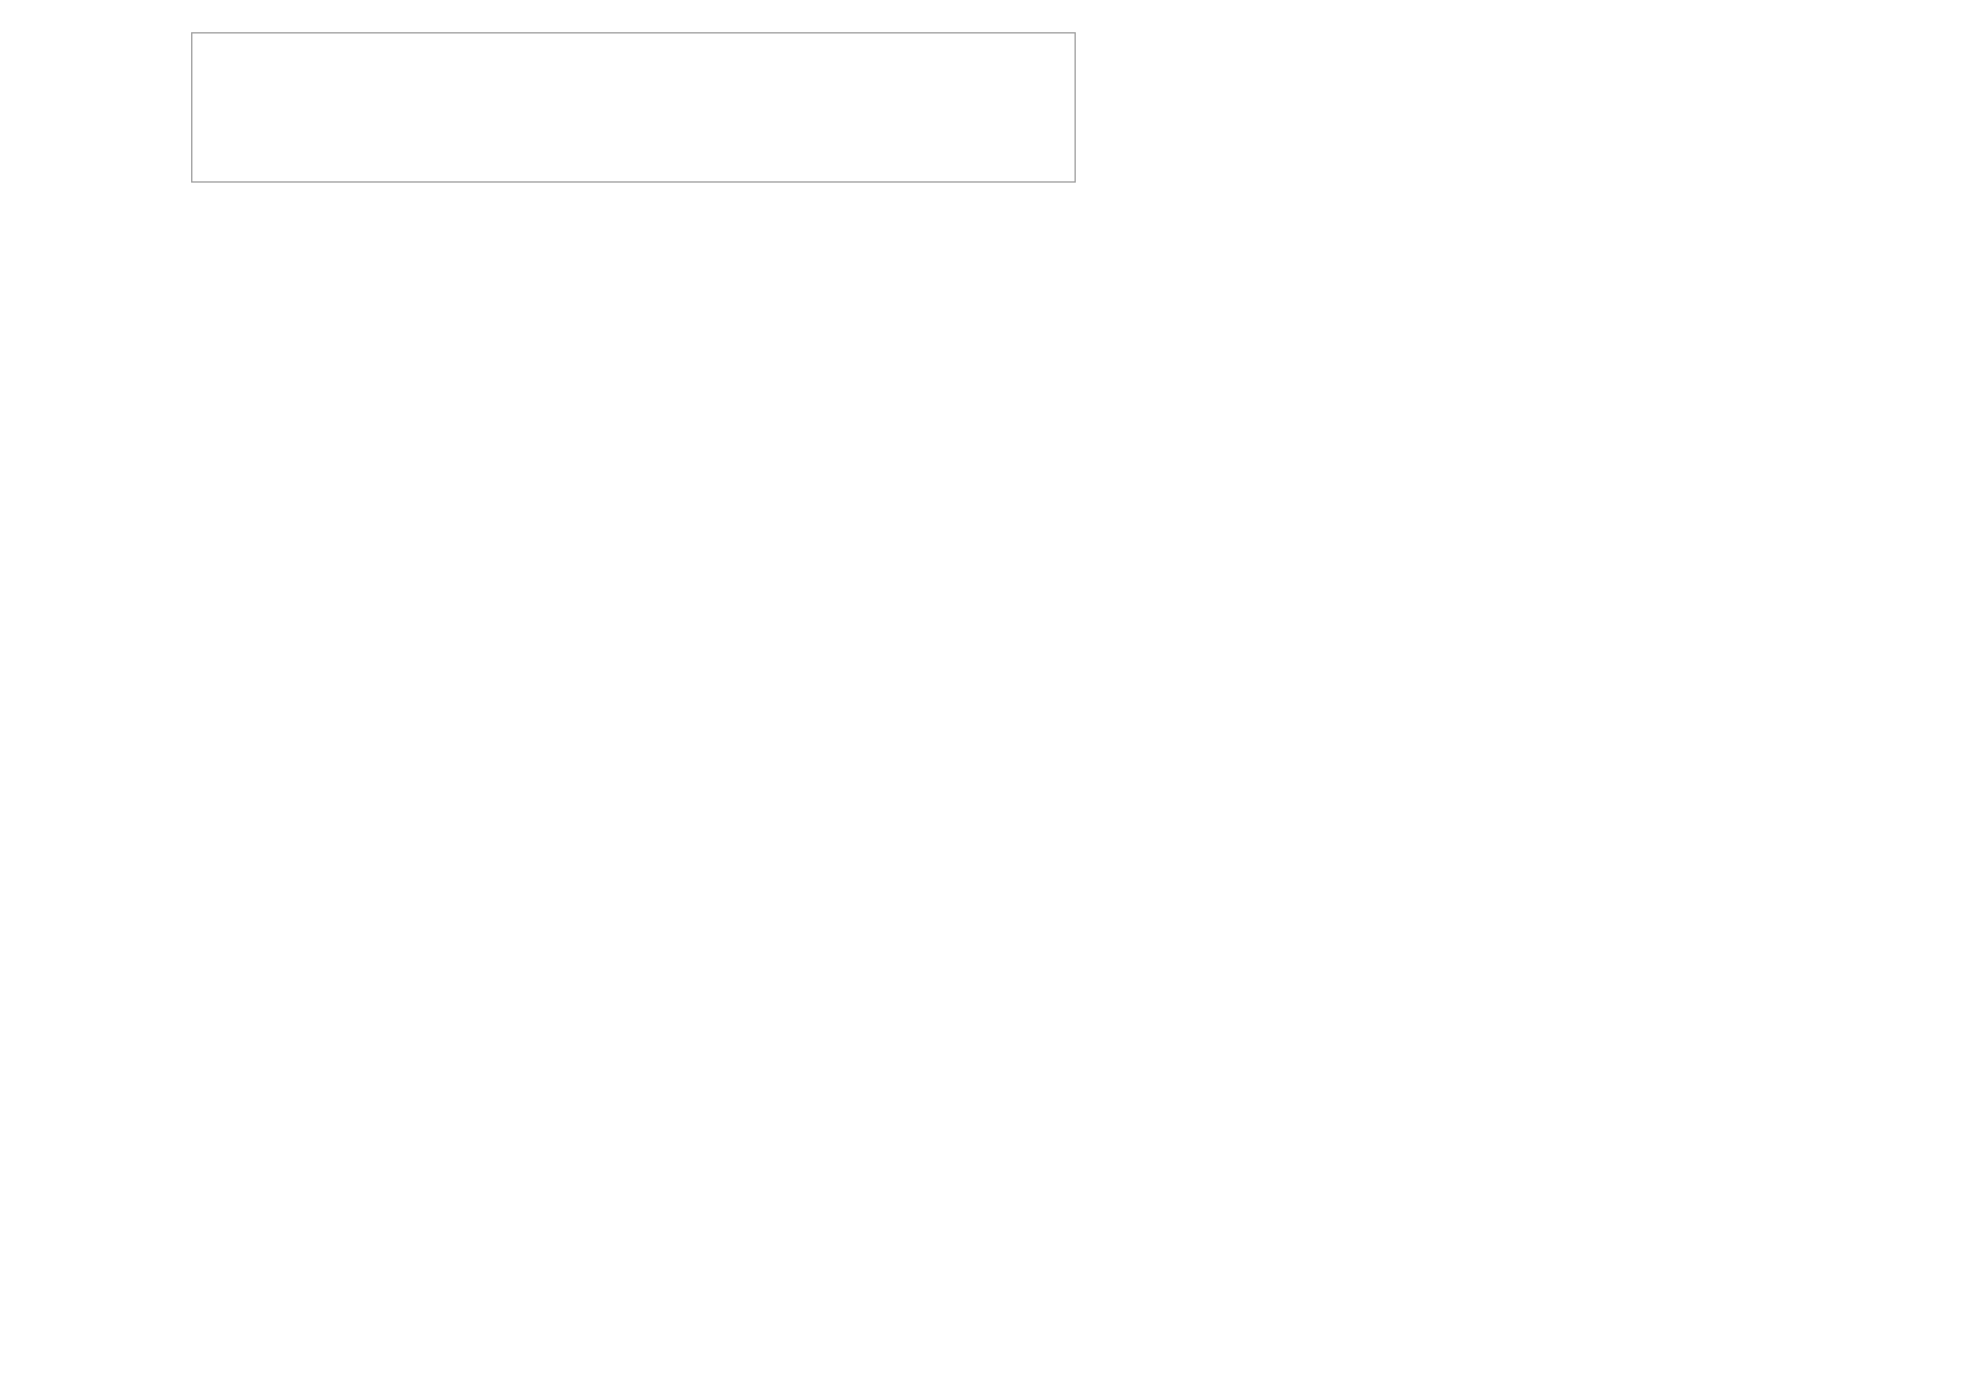 The image size is (1986, 1399). I want to click on legend-panel-a, so click(633, 107).